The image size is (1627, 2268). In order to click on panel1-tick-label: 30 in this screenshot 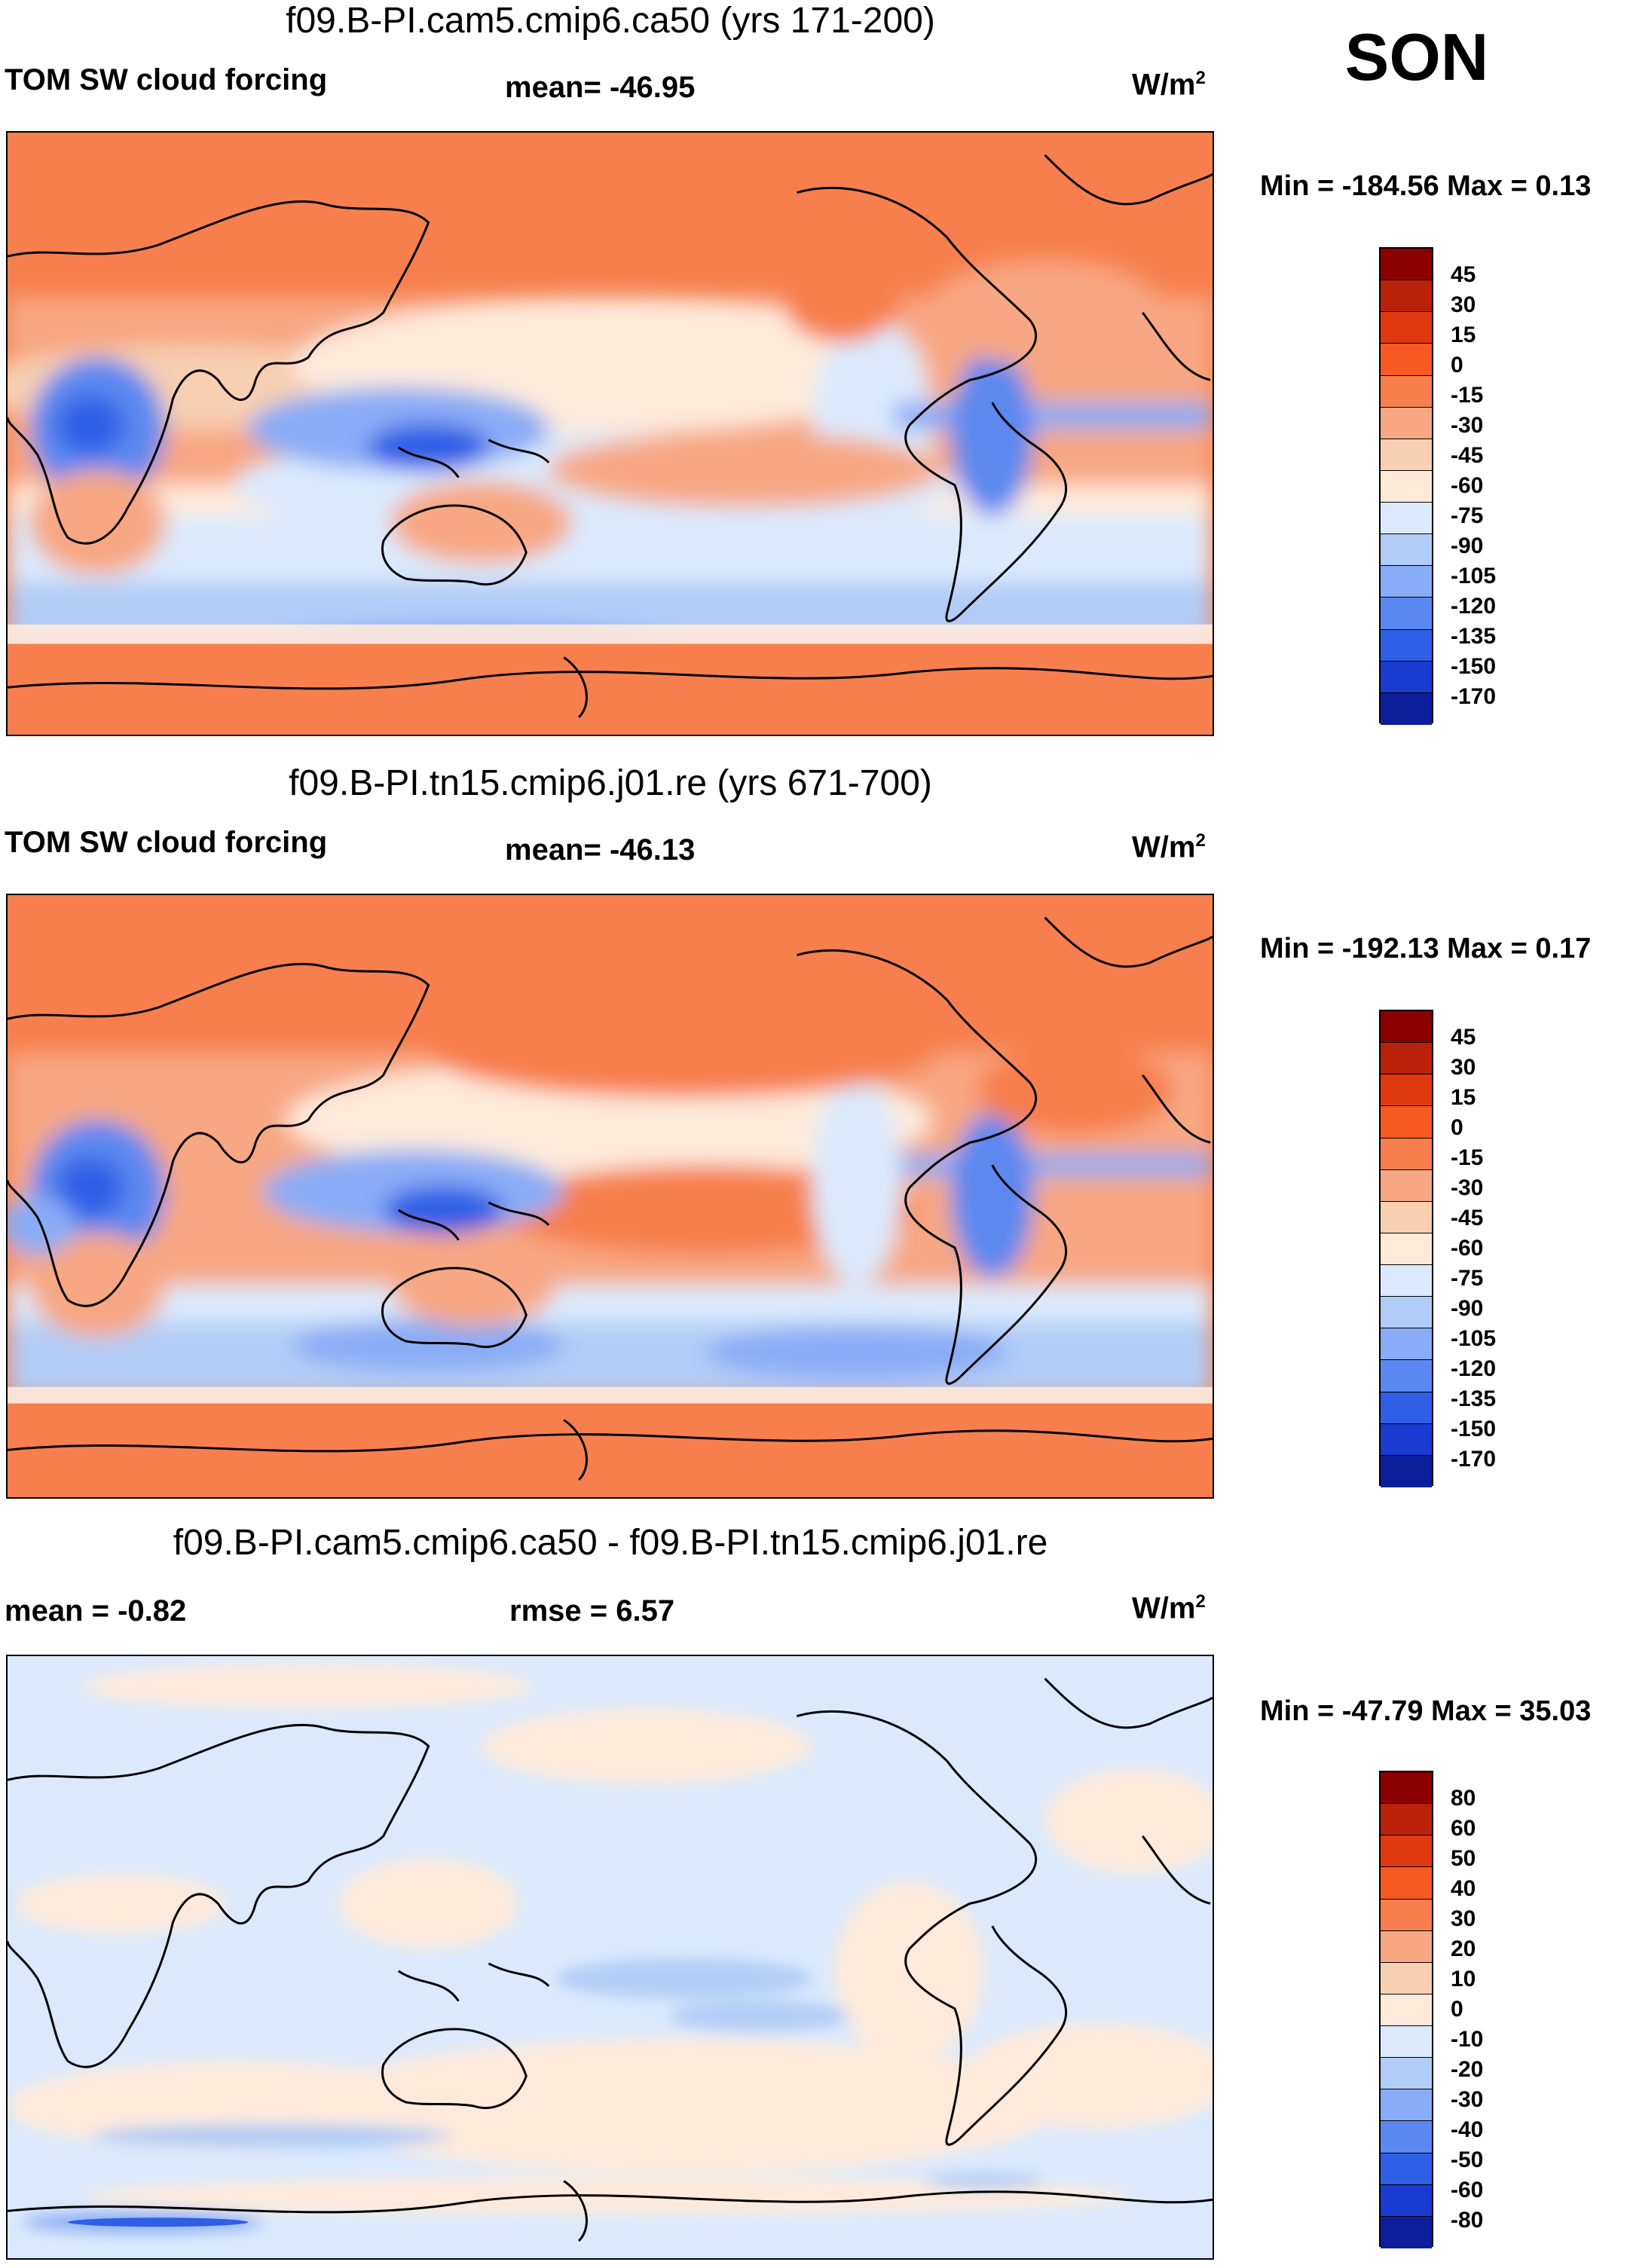, I will do `click(1463, 304)`.